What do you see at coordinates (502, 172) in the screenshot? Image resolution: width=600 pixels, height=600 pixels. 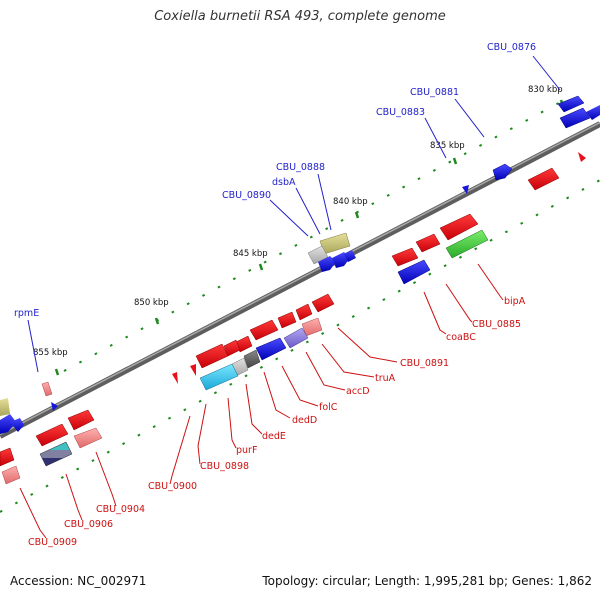 I see `gene-cbu0881` at bounding box center [502, 172].